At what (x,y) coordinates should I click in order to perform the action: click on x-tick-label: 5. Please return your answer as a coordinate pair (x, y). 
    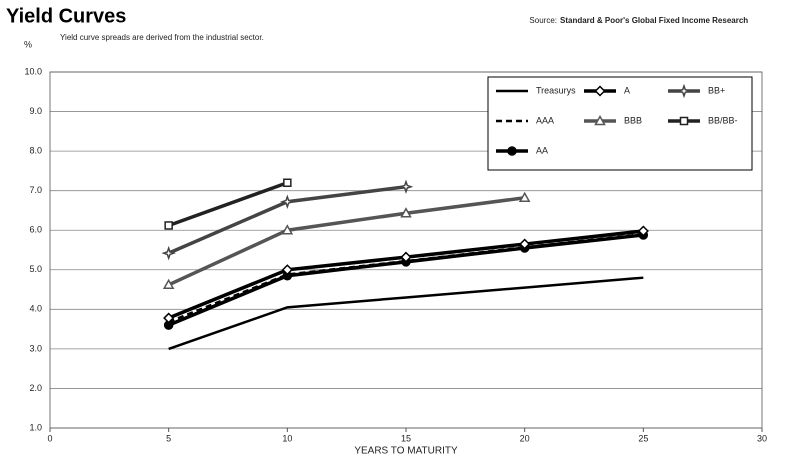
    Looking at the image, I should click on (168, 438).